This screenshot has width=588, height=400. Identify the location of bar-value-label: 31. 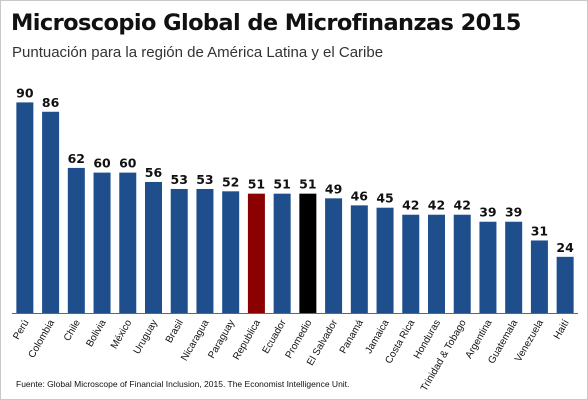
(539, 230).